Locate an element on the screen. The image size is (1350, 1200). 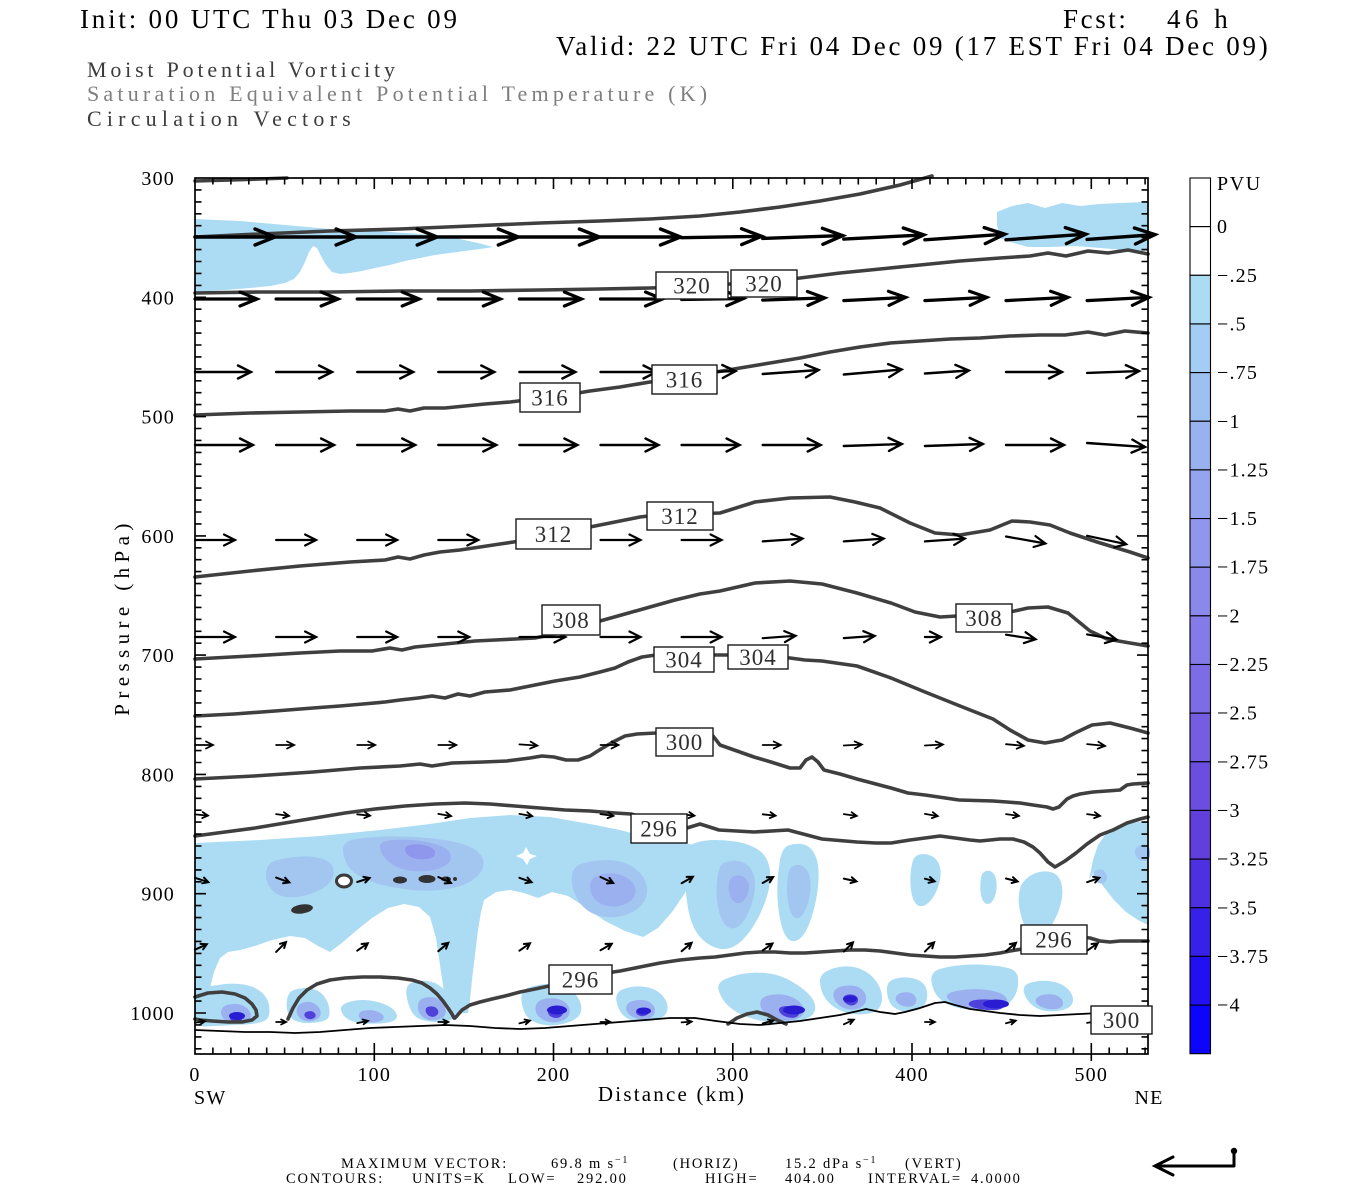
svg-text: −3.75 is located at coordinates (1243, 957).